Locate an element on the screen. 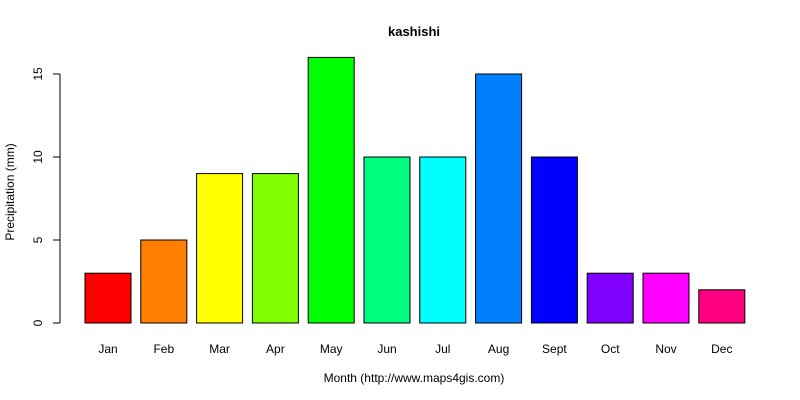  x-tick-label-mar: Mar is located at coordinates (219, 349).